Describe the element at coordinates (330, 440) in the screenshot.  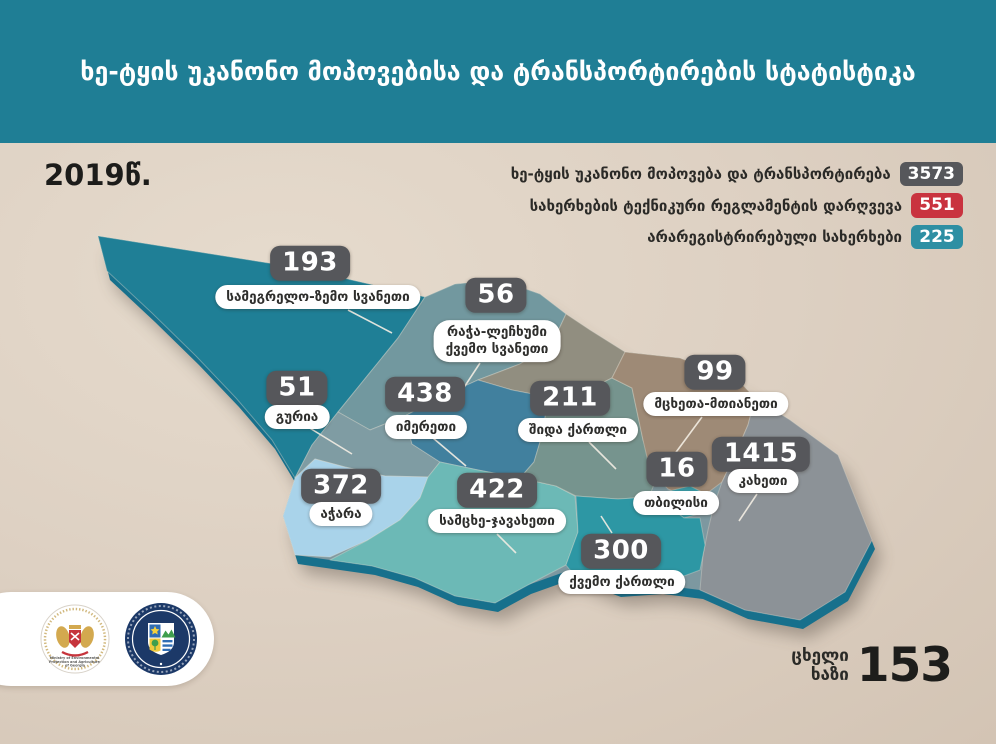
I see `leader-line-guria` at that location.